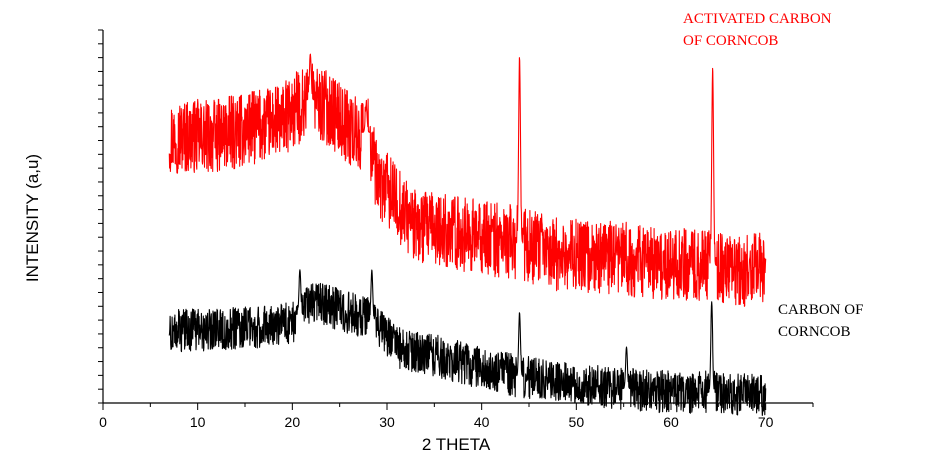 The height and width of the screenshot is (456, 945). I want to click on legend-carbon-line-2: CORNCOB, so click(814, 332).